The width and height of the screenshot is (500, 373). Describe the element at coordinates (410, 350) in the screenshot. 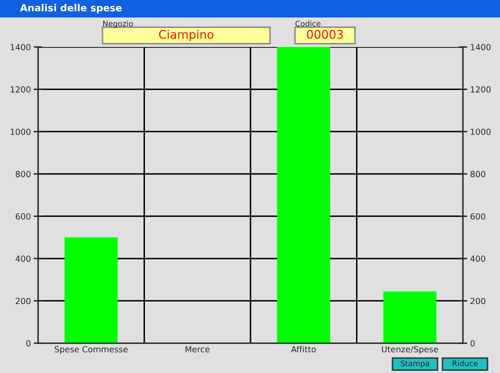

I see `x-tick-label: Utenze/Spese` at that location.